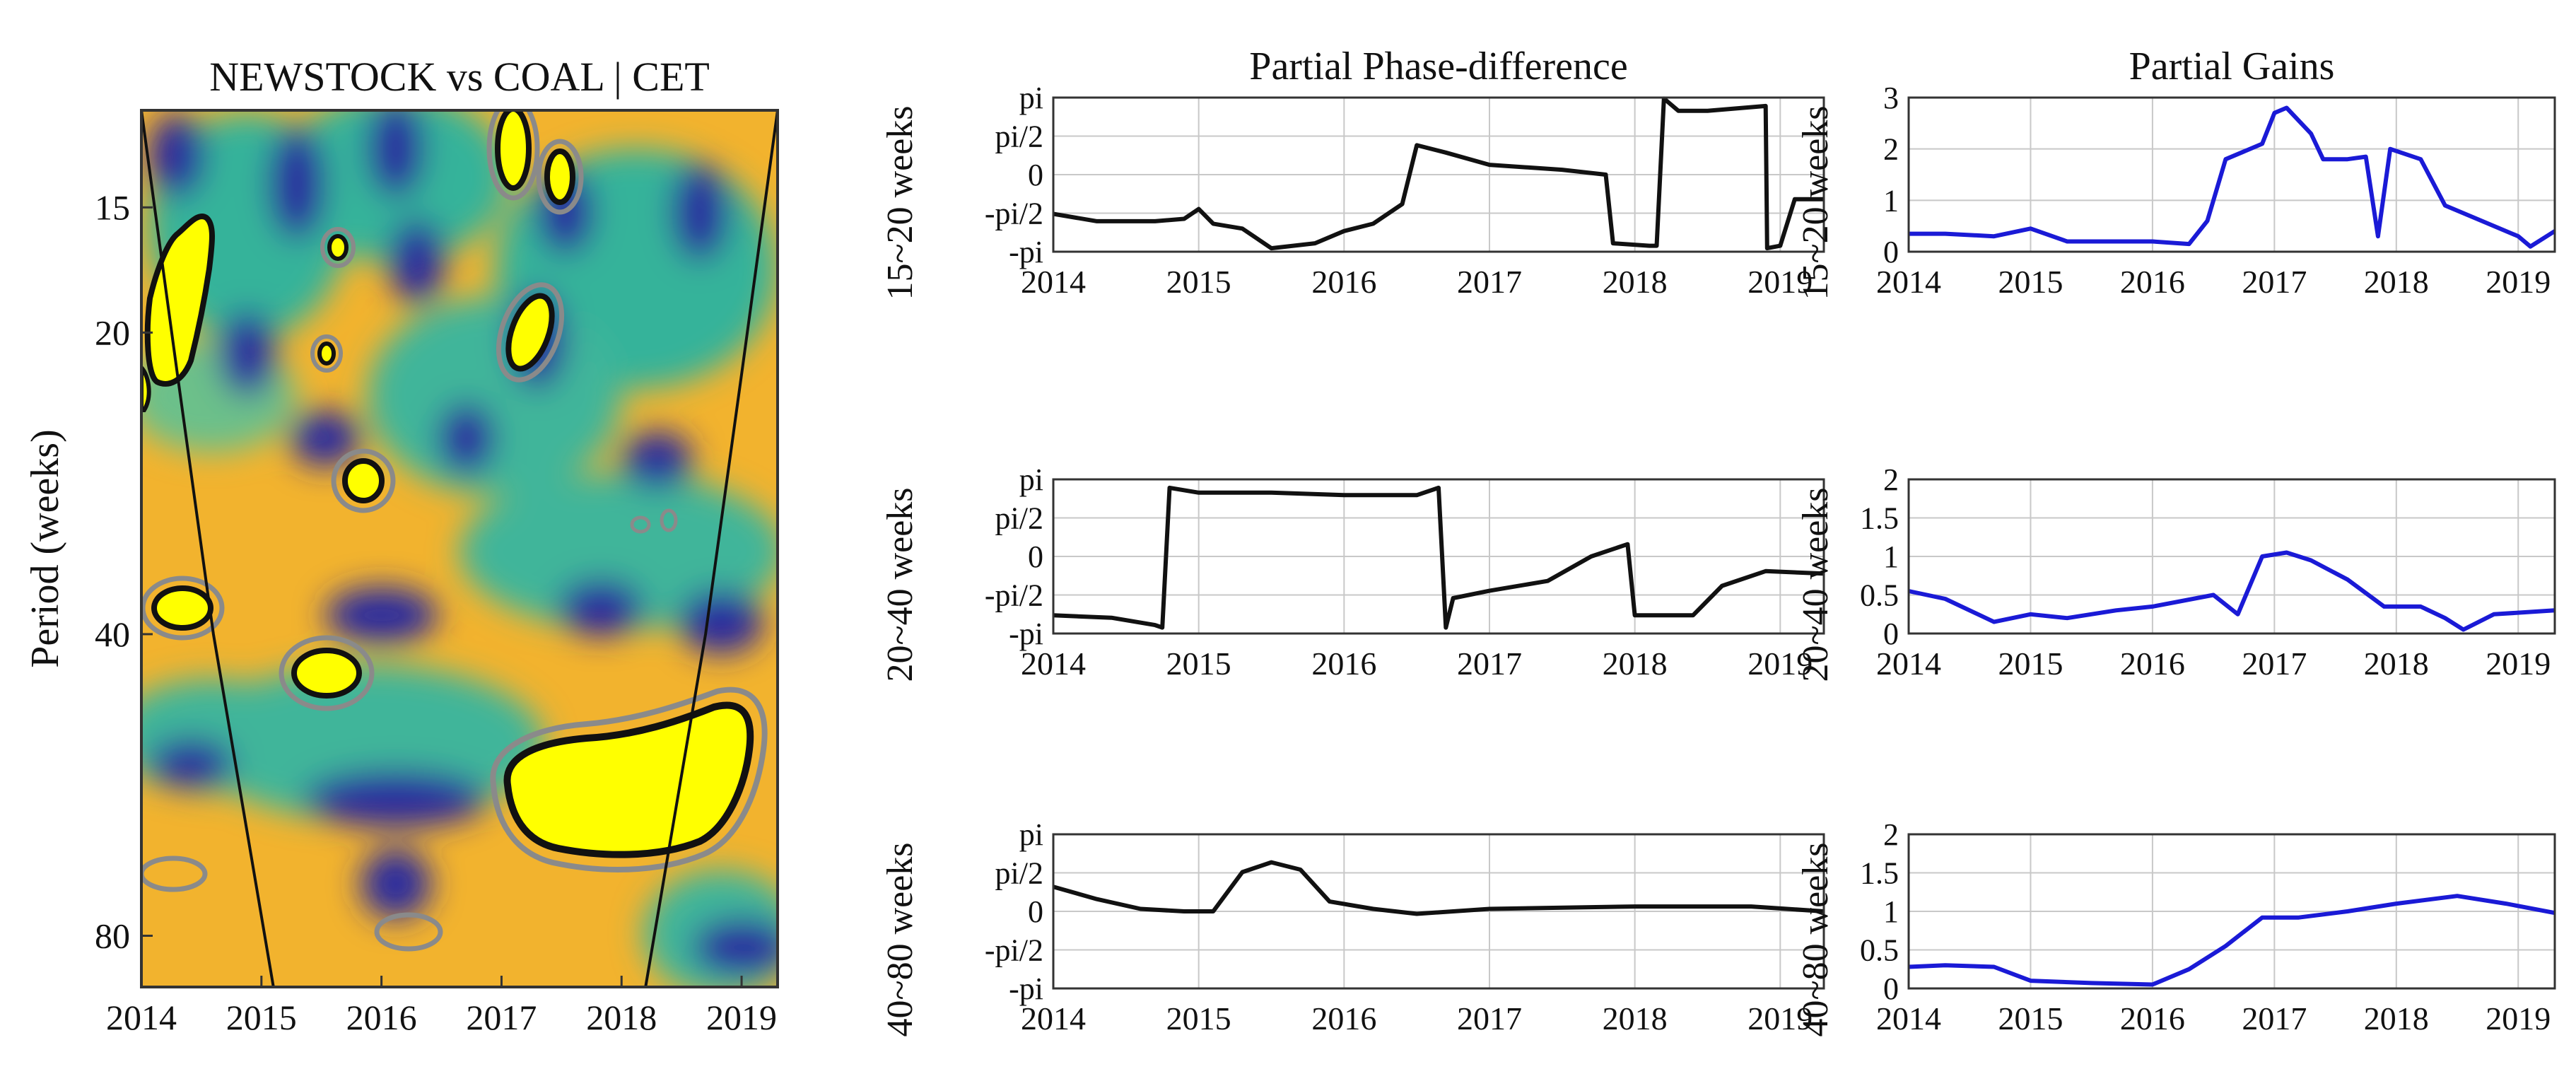  I want to click on y-tick-label: 3, so click(1891, 98).